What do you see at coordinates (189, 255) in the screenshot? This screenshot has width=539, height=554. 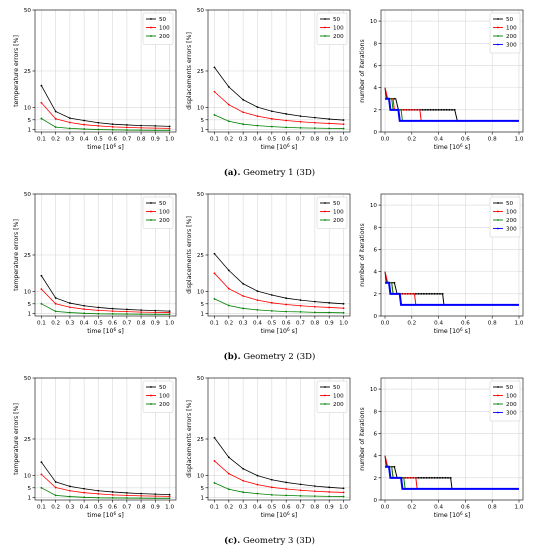 I see `y-axis-label: displacements errors [%]` at bounding box center [189, 255].